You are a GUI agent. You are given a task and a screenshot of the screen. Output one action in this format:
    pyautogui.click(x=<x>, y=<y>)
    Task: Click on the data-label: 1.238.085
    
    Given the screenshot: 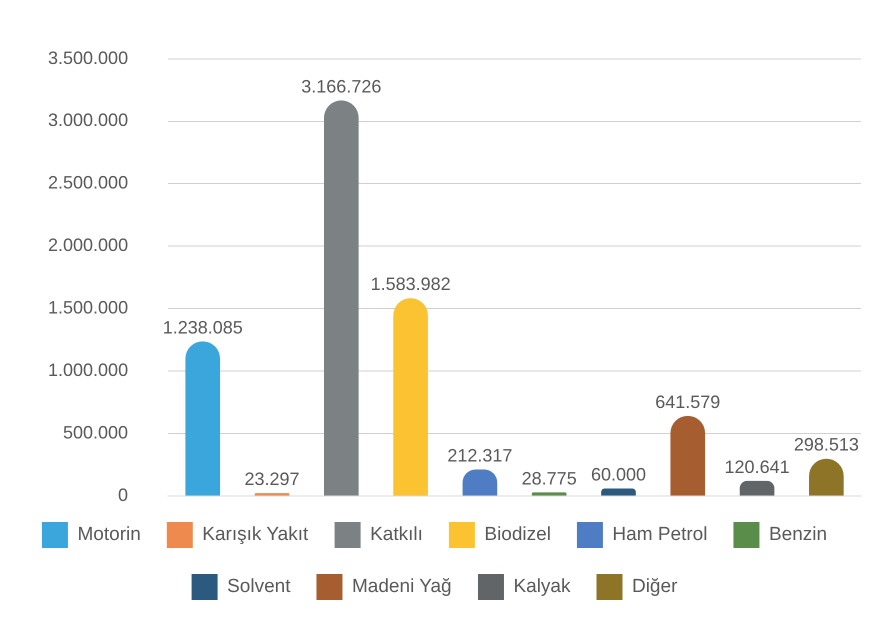 What is the action you would take?
    pyautogui.click(x=202, y=327)
    